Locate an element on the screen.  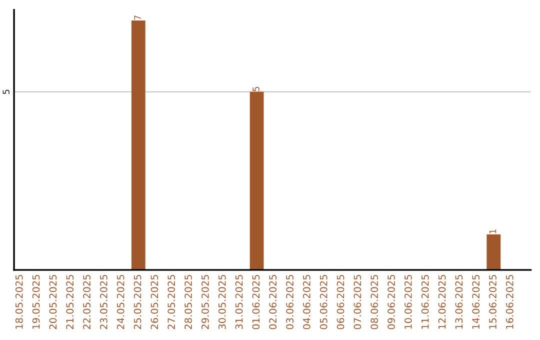
x-tick-label: 08.06.2025 is located at coordinates (374, 302).